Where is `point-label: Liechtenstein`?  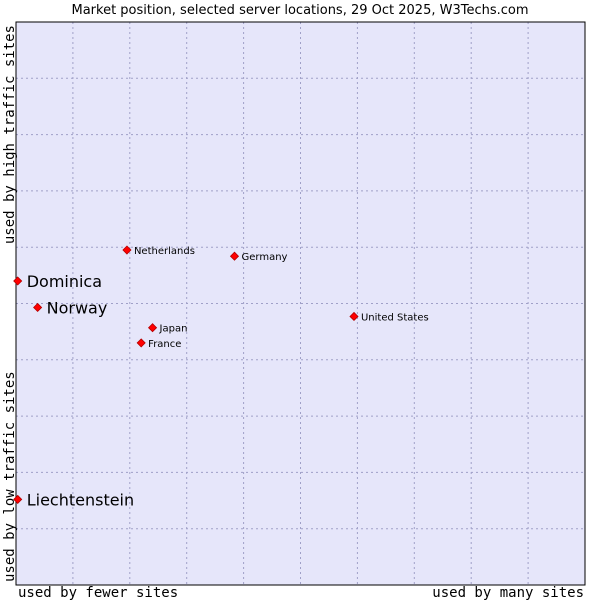 point-label: Liechtenstein is located at coordinates (80, 499).